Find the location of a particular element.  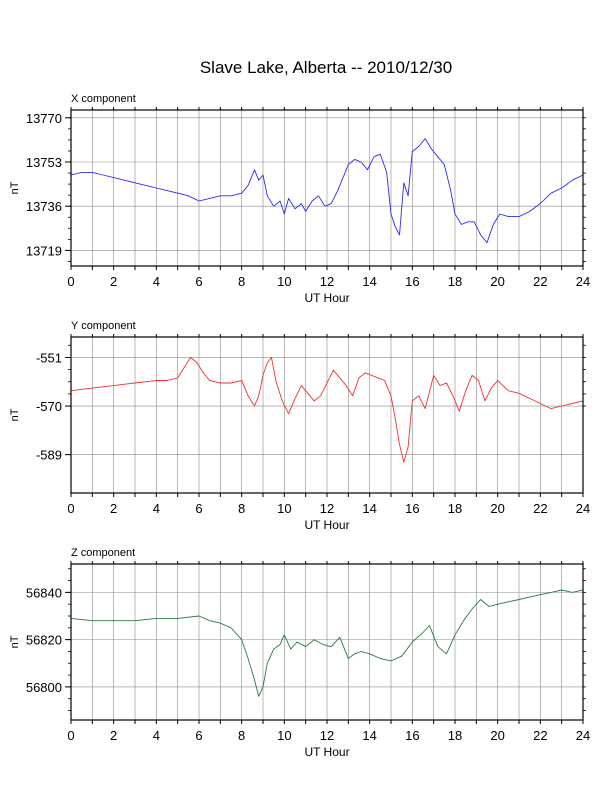

y-component-x-tick-label: 6 is located at coordinates (198, 508).